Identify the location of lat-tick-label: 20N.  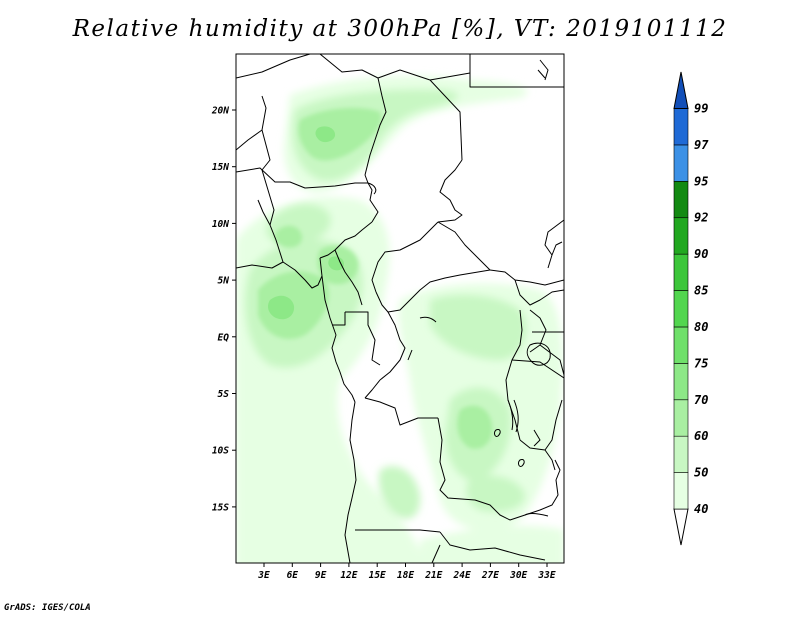
(220, 111).